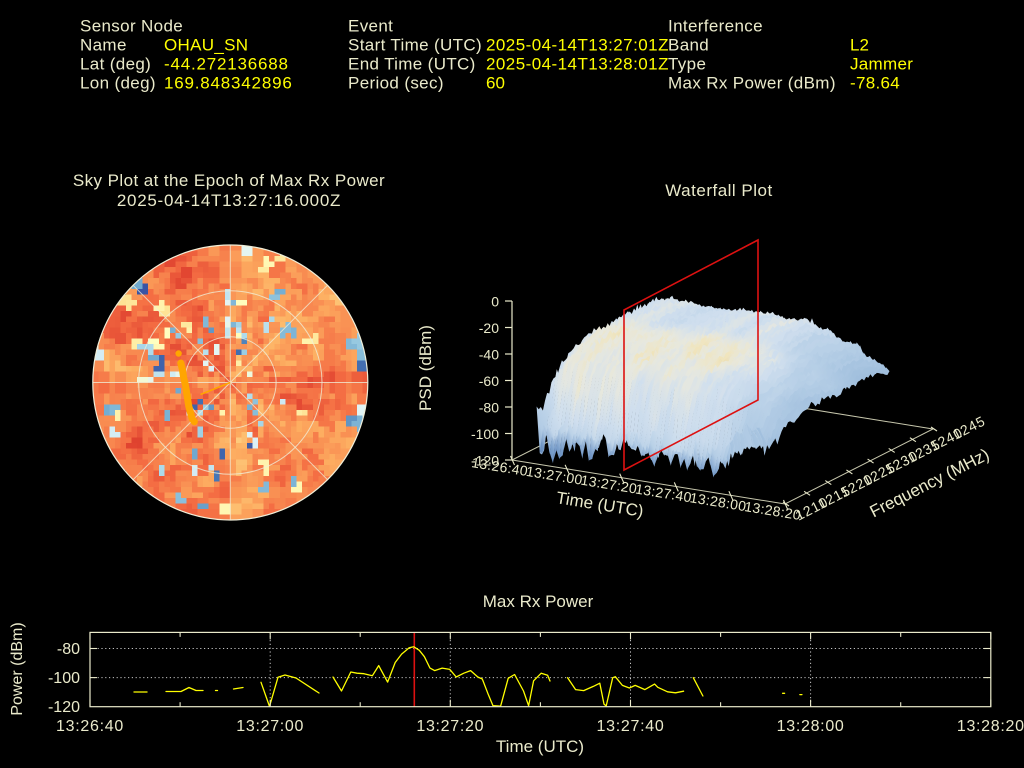 The height and width of the screenshot is (768, 1024). I want to click on svg-text: 2025-04-14T13:27:01Z, so click(577, 45).